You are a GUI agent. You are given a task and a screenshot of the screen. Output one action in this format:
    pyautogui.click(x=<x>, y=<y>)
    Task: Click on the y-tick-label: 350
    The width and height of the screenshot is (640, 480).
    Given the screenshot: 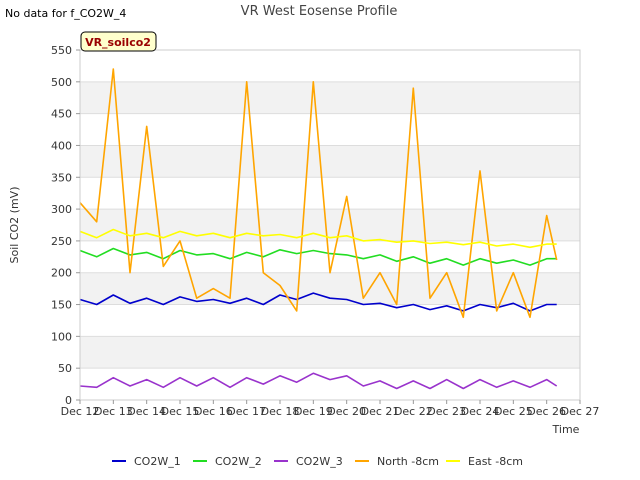 What is the action you would take?
    pyautogui.click(x=61, y=177)
    